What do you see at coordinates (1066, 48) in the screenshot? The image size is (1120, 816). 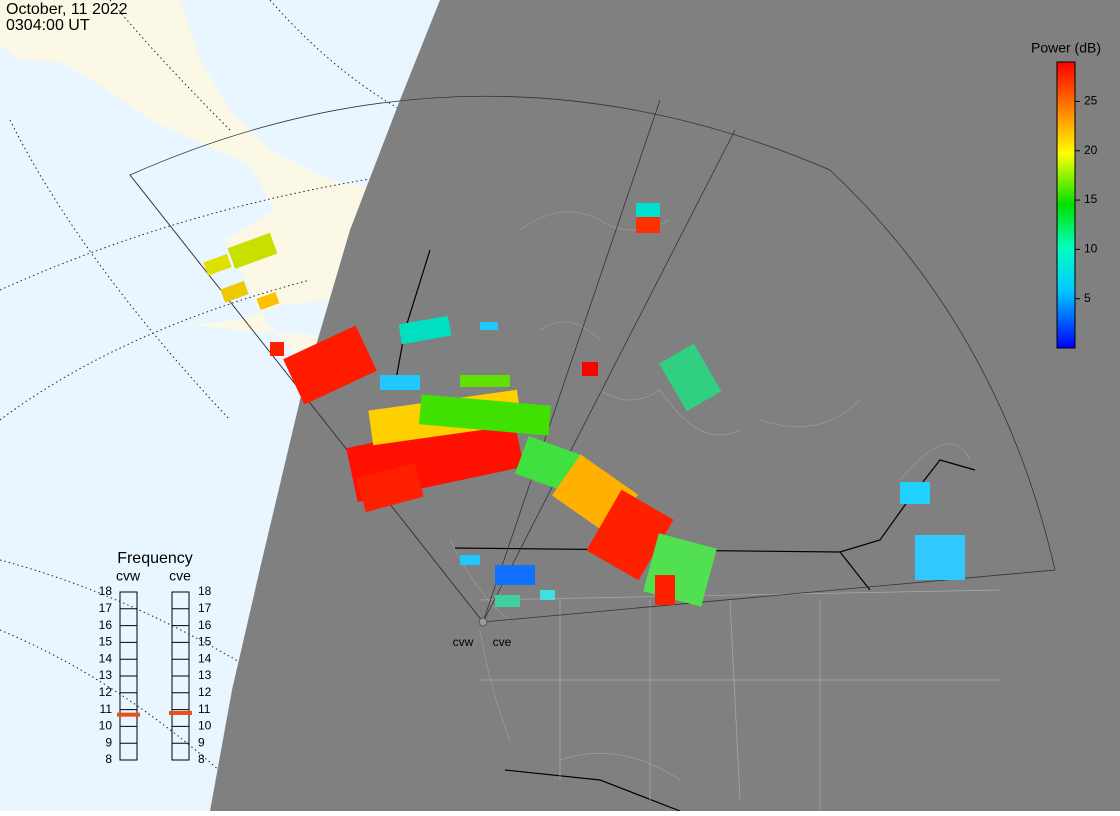 I see `colorbar-title: Power (dB)` at bounding box center [1066, 48].